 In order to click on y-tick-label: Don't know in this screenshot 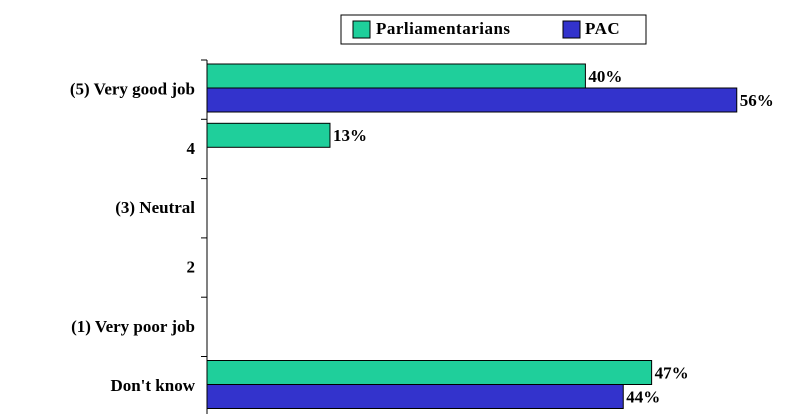, I will do `click(152, 385)`.